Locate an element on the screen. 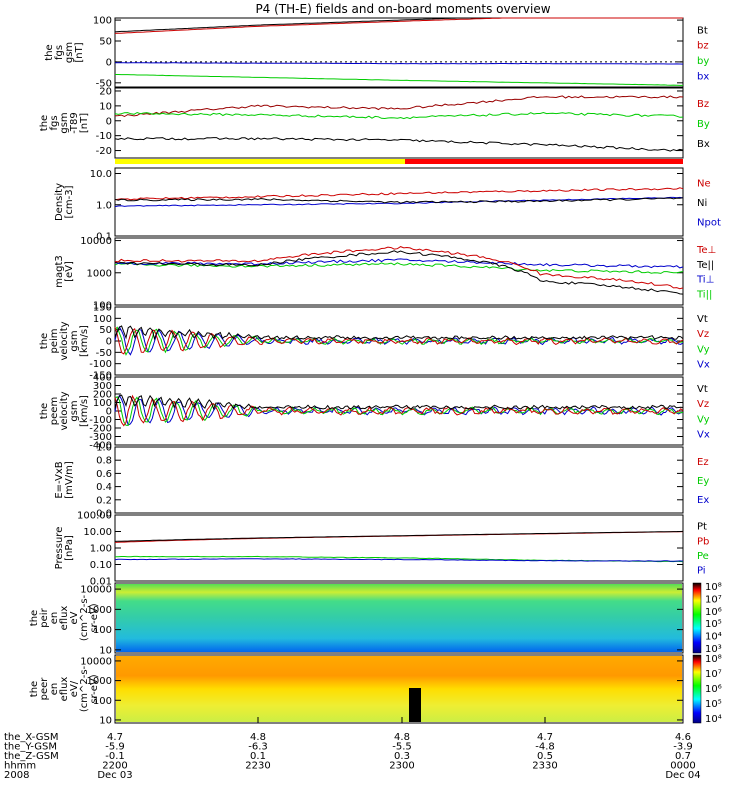 This screenshot has height=804, width=750. ylabel-line: [eV] is located at coordinates (69, 271).